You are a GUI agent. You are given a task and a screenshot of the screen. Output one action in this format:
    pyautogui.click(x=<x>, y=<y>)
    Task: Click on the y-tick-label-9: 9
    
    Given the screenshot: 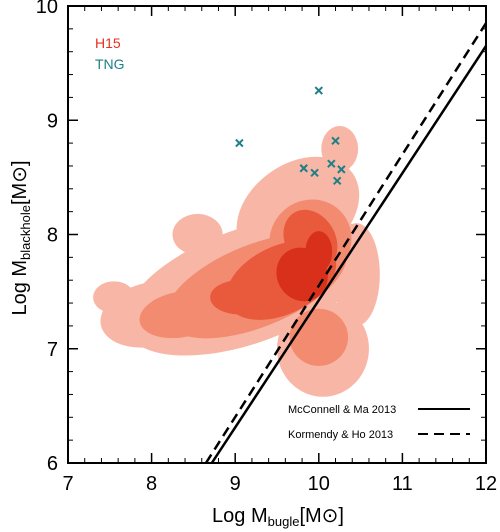 What is the action you would take?
    pyautogui.click(x=52, y=121)
    